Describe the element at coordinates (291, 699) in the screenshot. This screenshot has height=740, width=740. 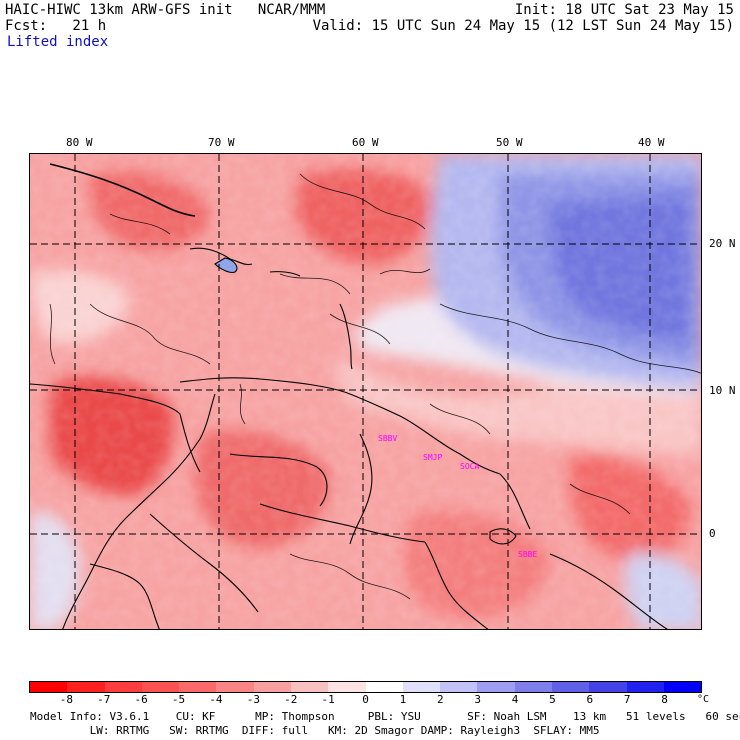
I see `colorbar-tick-label: -2` at that location.